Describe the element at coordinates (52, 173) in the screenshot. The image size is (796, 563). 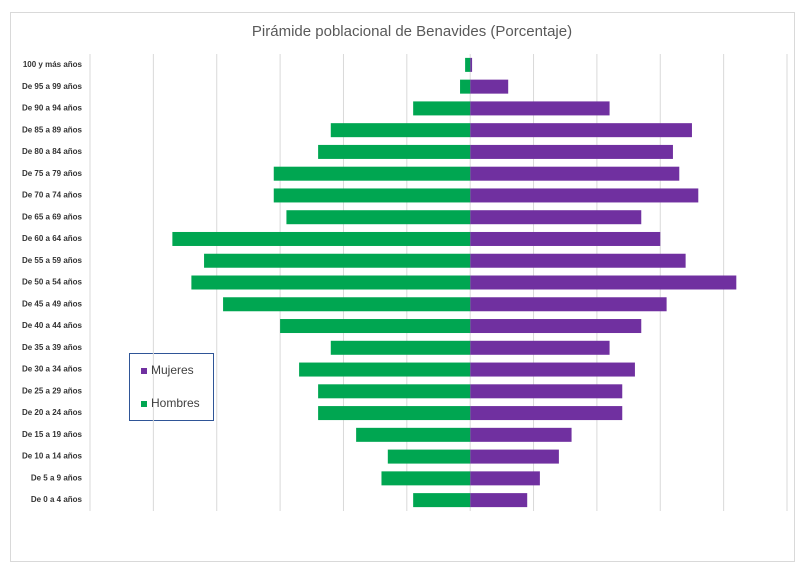
I see `y-tick-label: De 75 a 79 años` at that location.